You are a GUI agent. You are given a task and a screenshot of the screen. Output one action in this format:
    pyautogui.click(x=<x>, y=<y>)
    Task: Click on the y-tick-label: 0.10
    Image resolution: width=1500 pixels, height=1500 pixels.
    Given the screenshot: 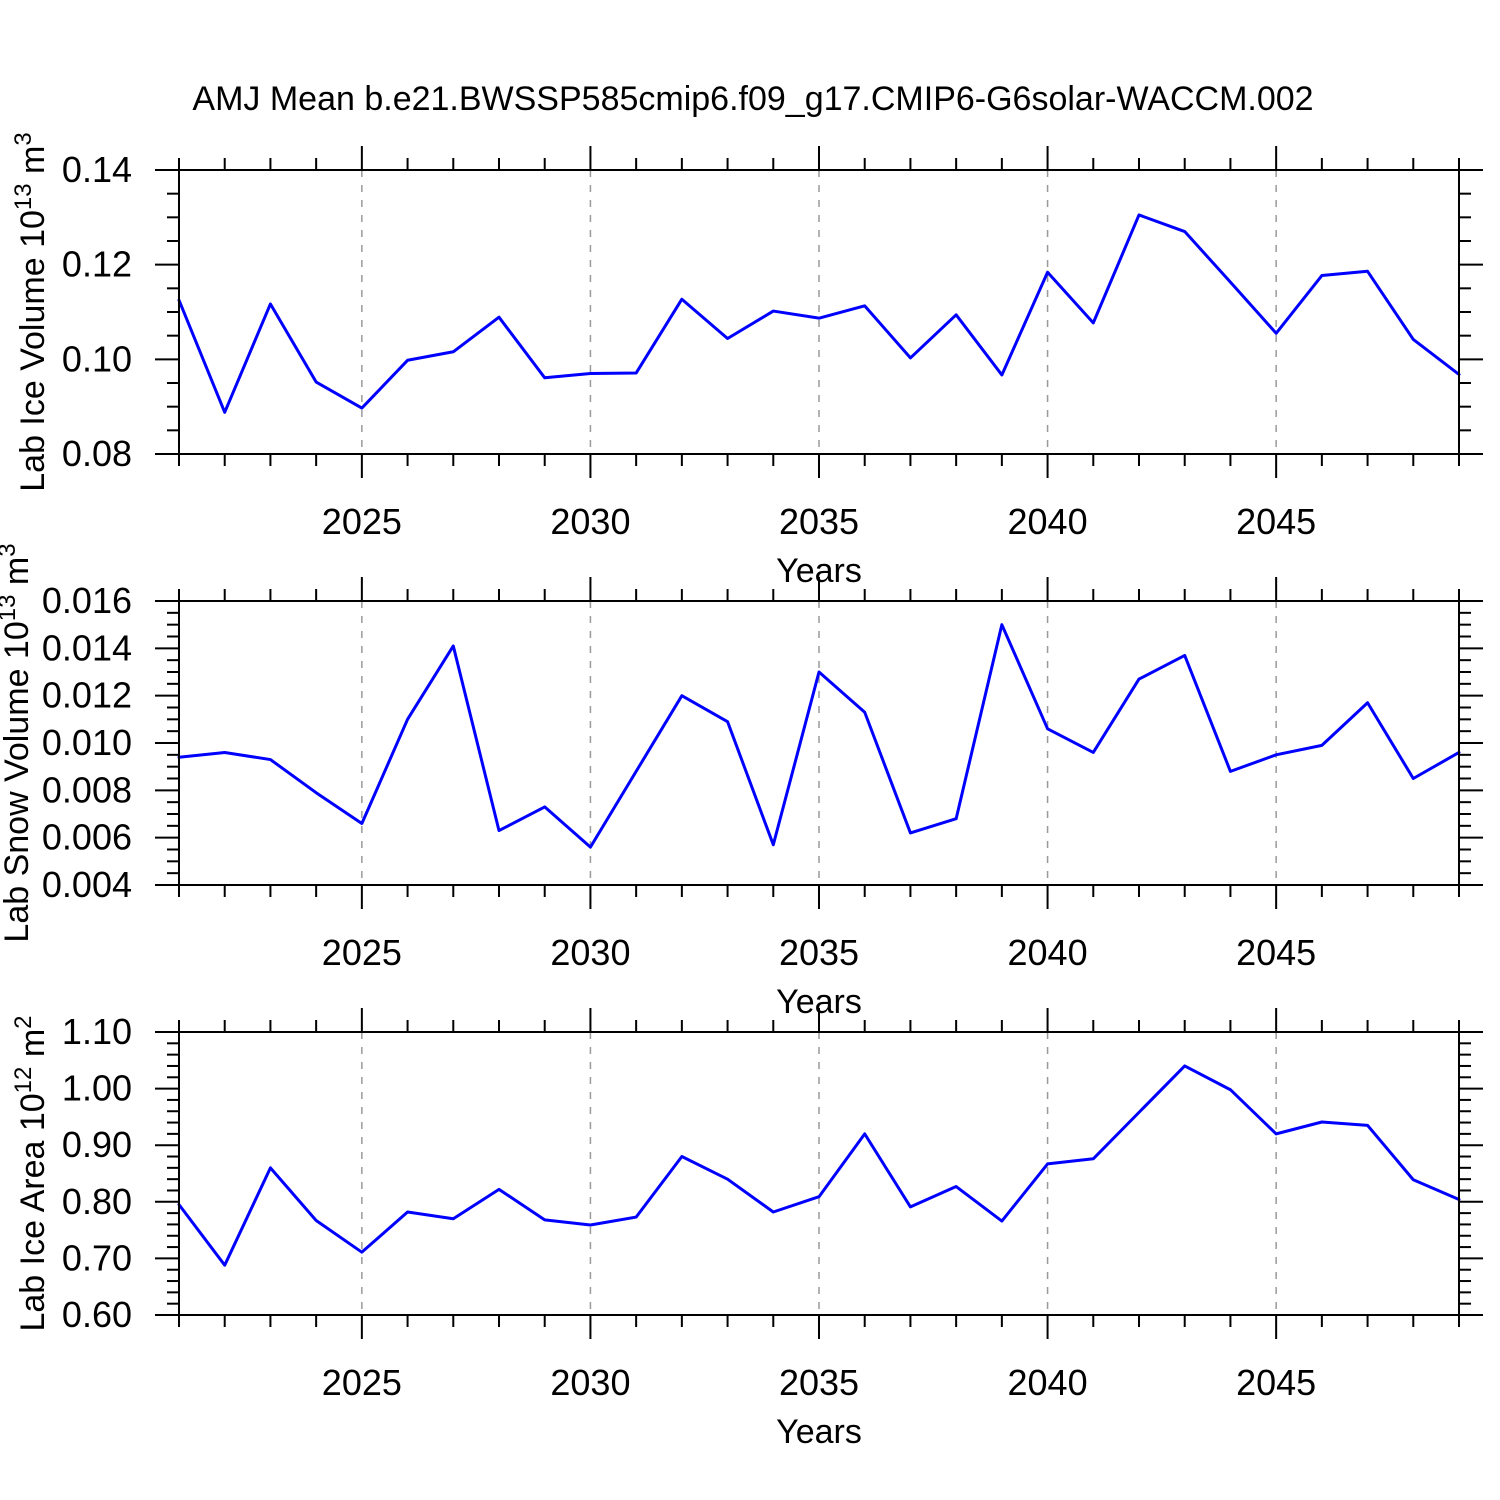 What is the action you would take?
    pyautogui.click(x=97, y=358)
    